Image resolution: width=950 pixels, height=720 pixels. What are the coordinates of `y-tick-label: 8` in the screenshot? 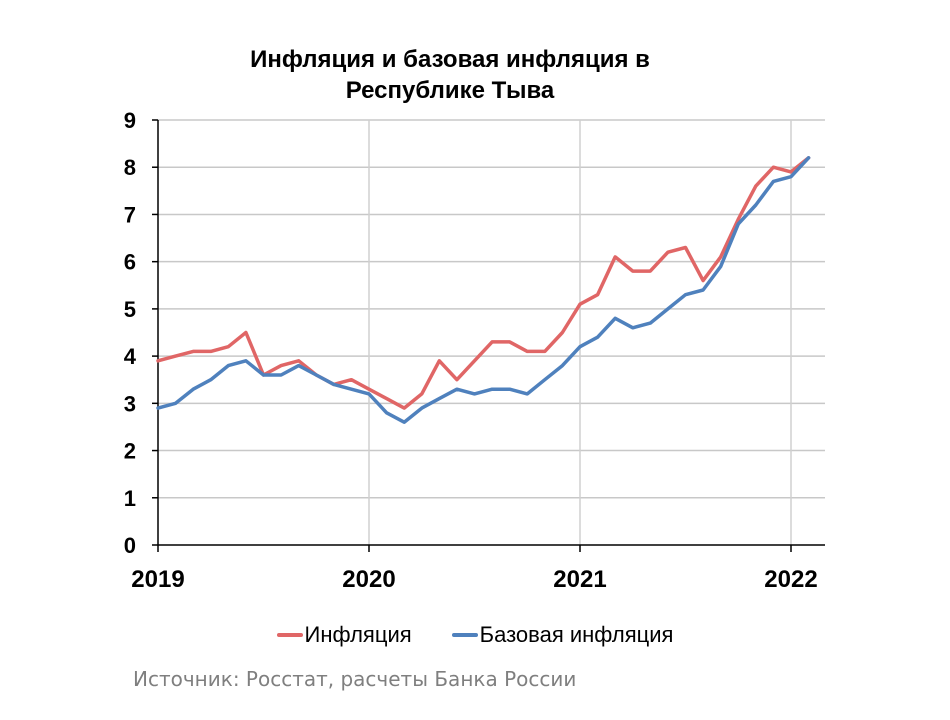 It's located at (130, 167).